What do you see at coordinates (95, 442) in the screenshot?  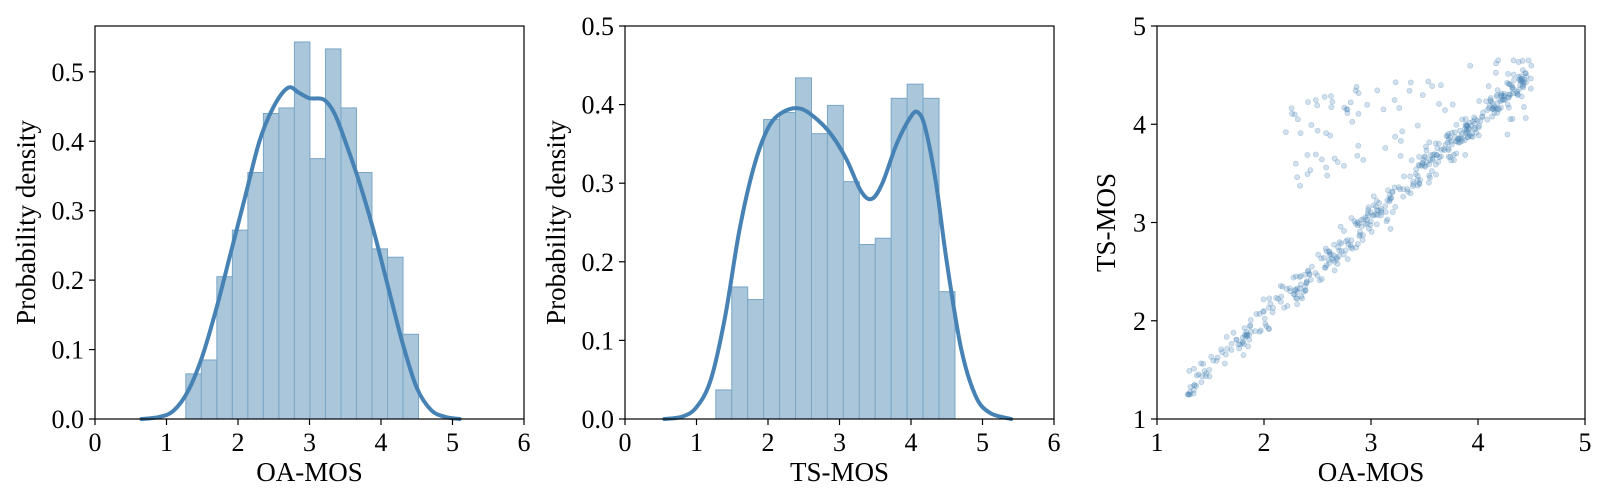 I see `x-tick-label: 0` at bounding box center [95, 442].